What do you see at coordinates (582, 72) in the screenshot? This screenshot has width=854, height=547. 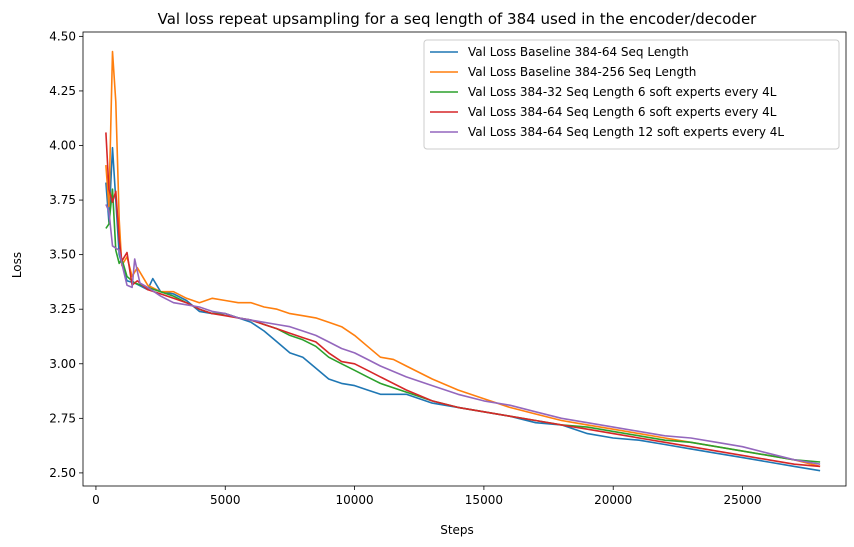 I see `legend-label-2: Val Loss Baseline 384-256 Seq Length` at bounding box center [582, 72].